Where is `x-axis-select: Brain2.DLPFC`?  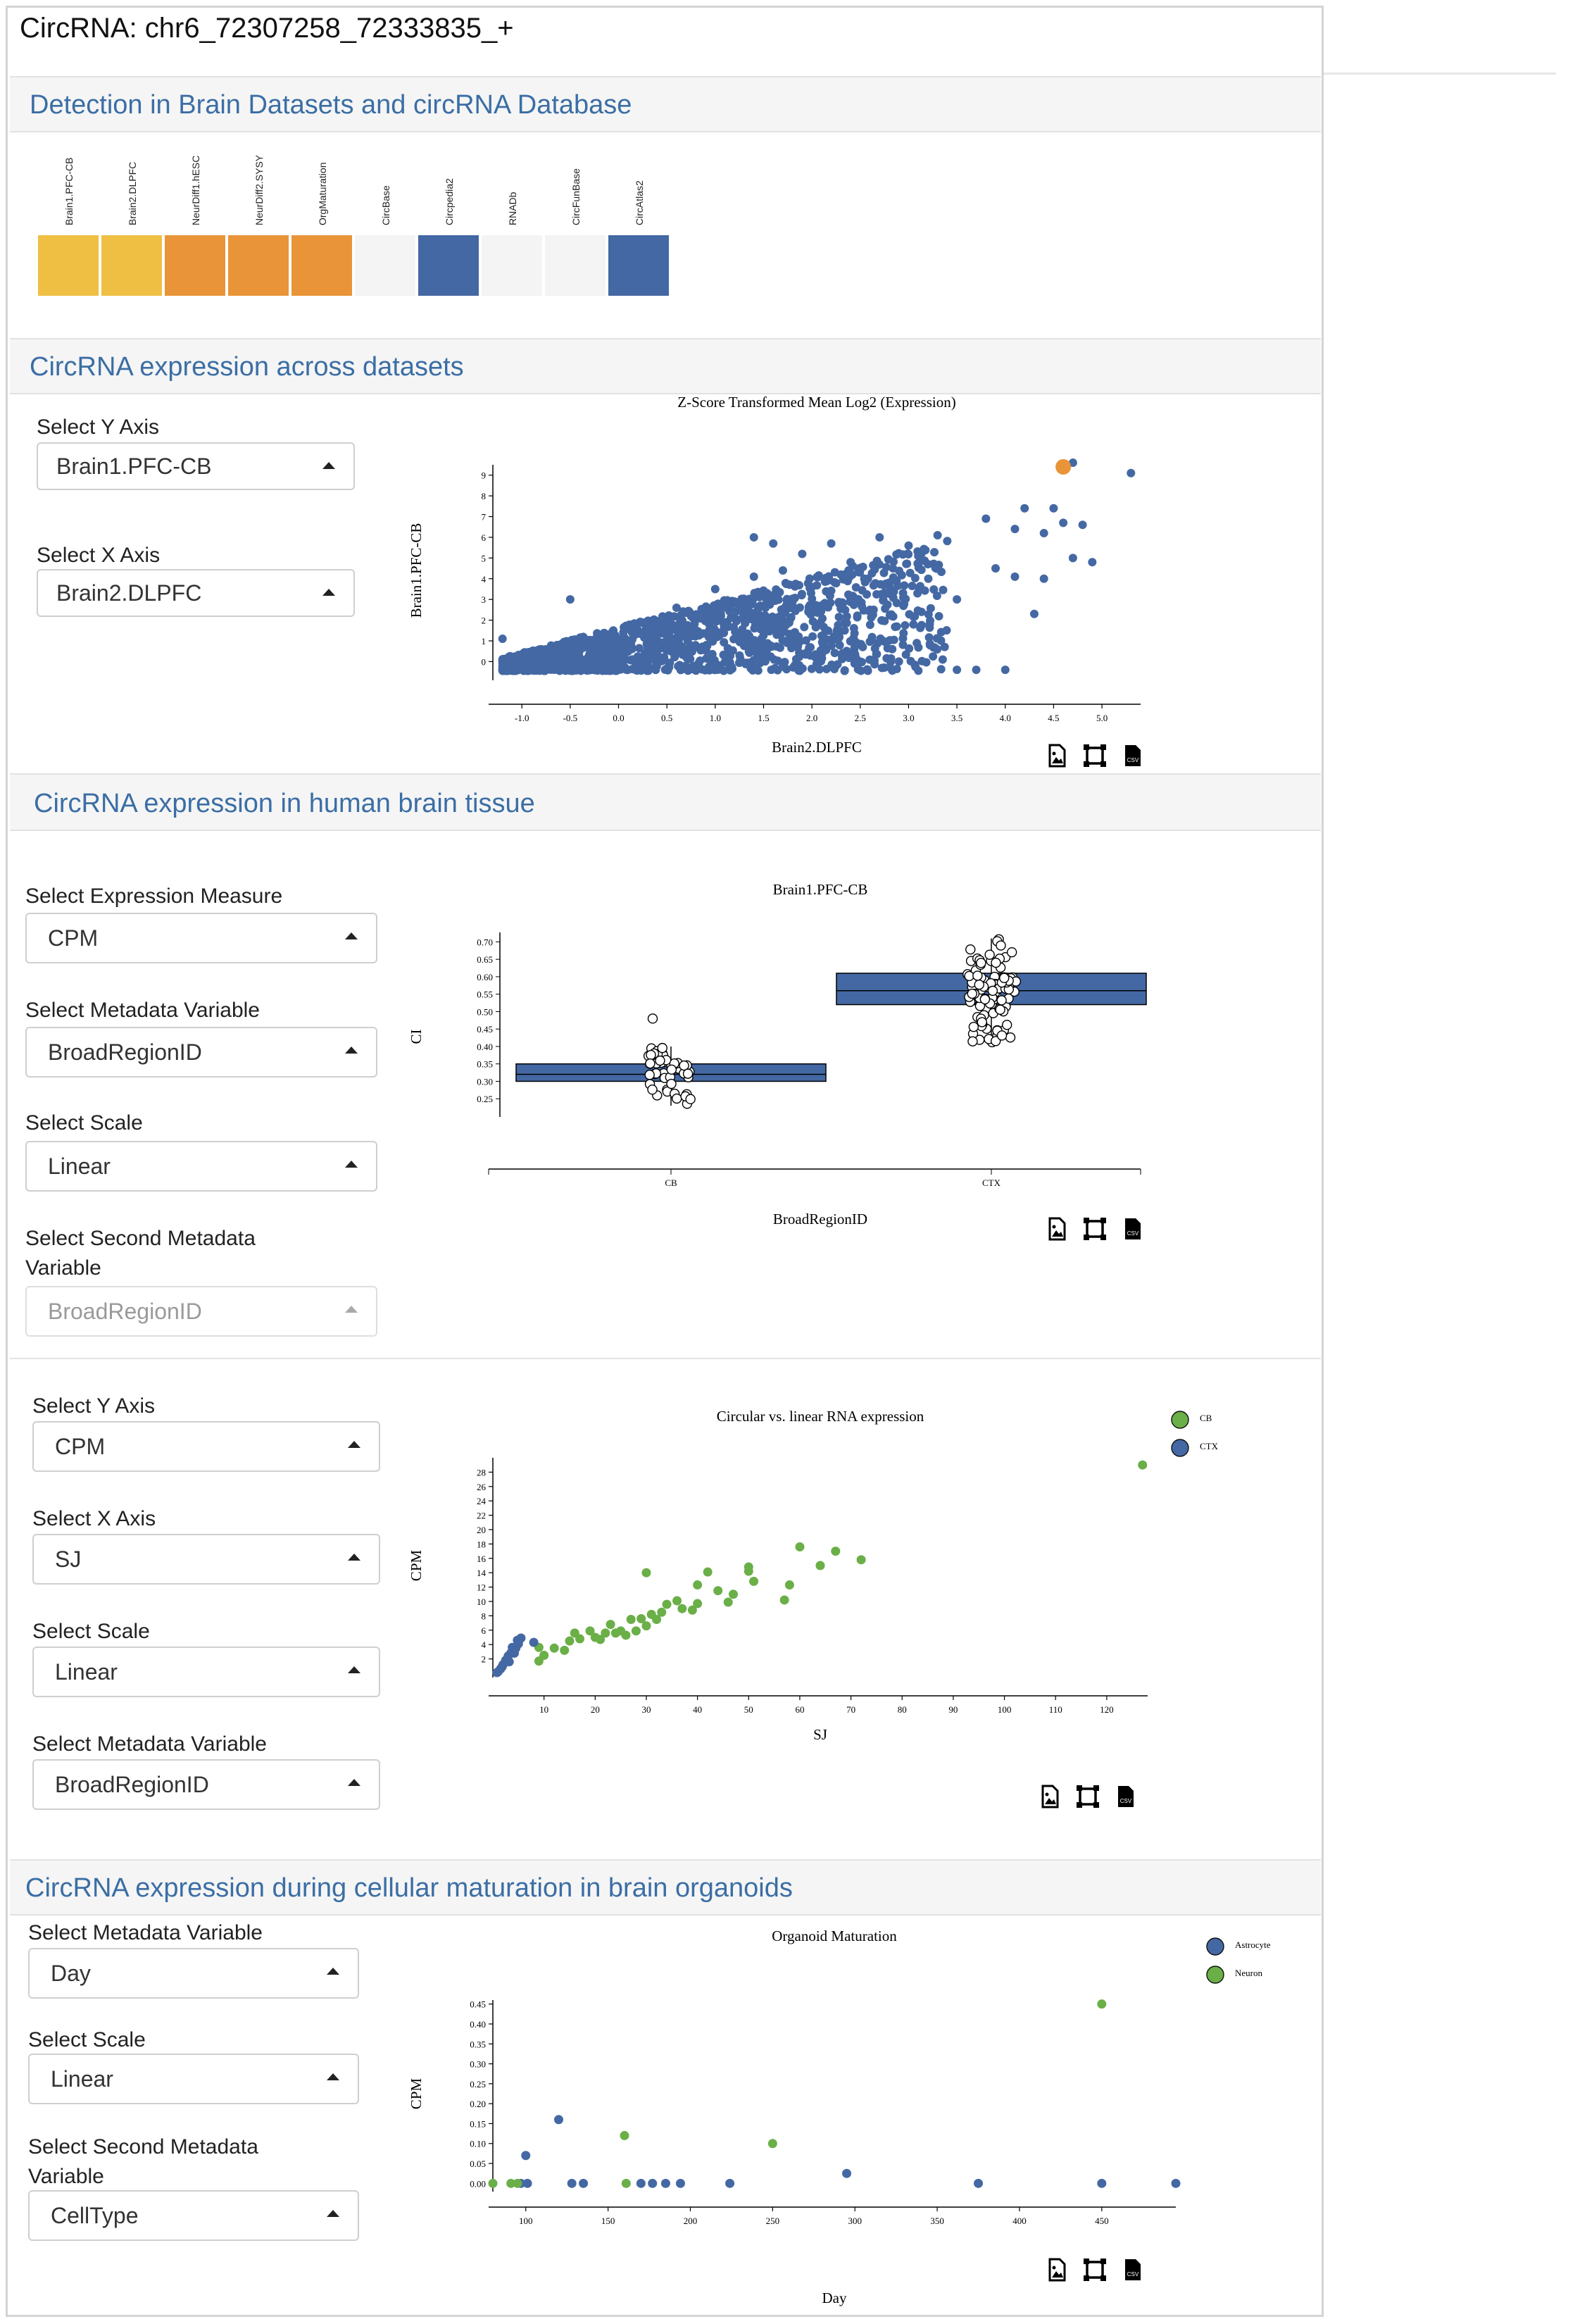
x-axis-select: Brain2.DLPFC is located at coordinates (196, 593).